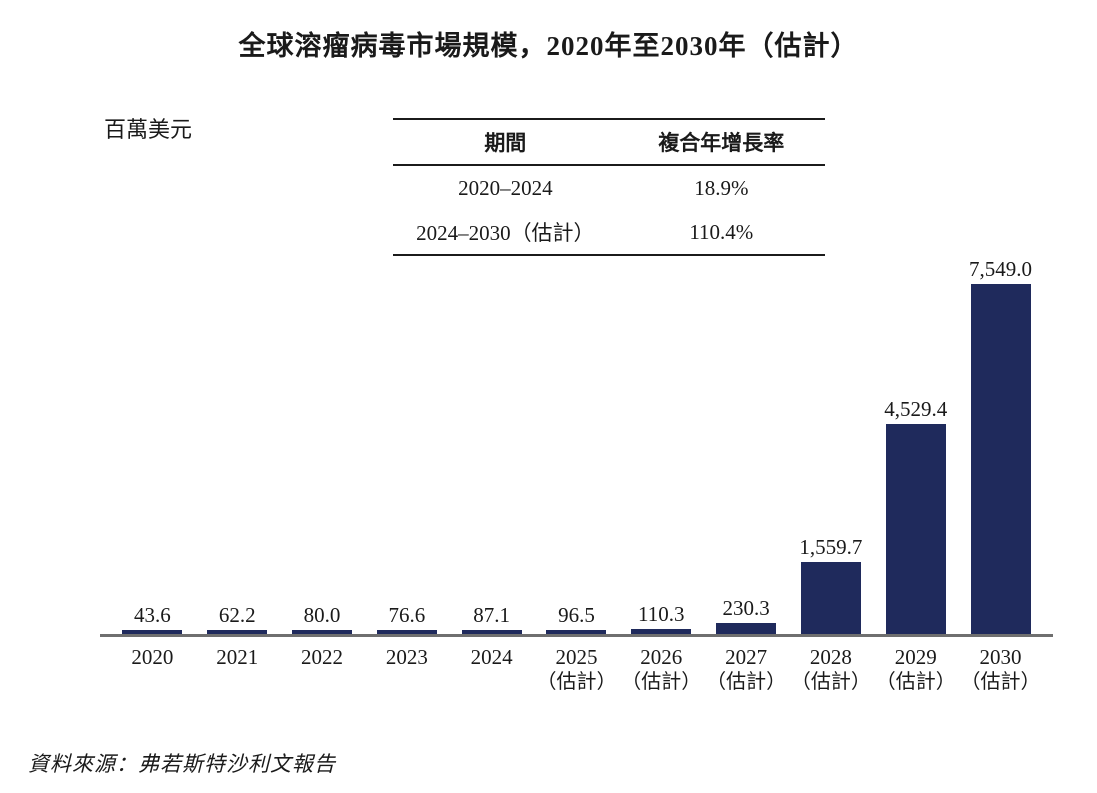  Describe the element at coordinates (1000, 669) in the screenshot. I see `x-tick-label: 2030 （估計）` at that location.